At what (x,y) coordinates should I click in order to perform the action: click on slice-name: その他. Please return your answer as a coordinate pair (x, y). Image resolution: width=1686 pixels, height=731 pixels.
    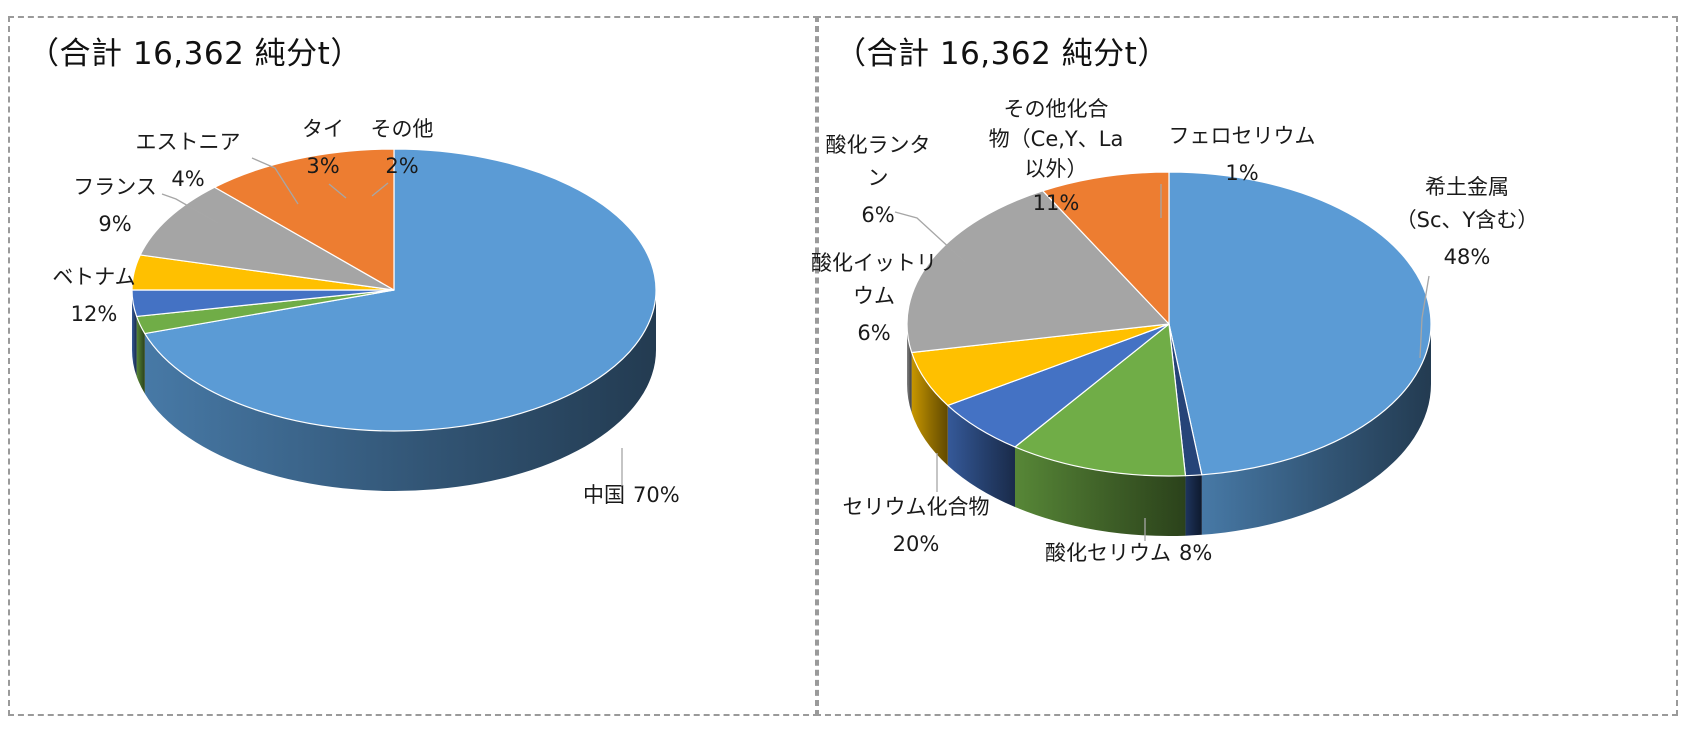
    Looking at the image, I should click on (402, 129).